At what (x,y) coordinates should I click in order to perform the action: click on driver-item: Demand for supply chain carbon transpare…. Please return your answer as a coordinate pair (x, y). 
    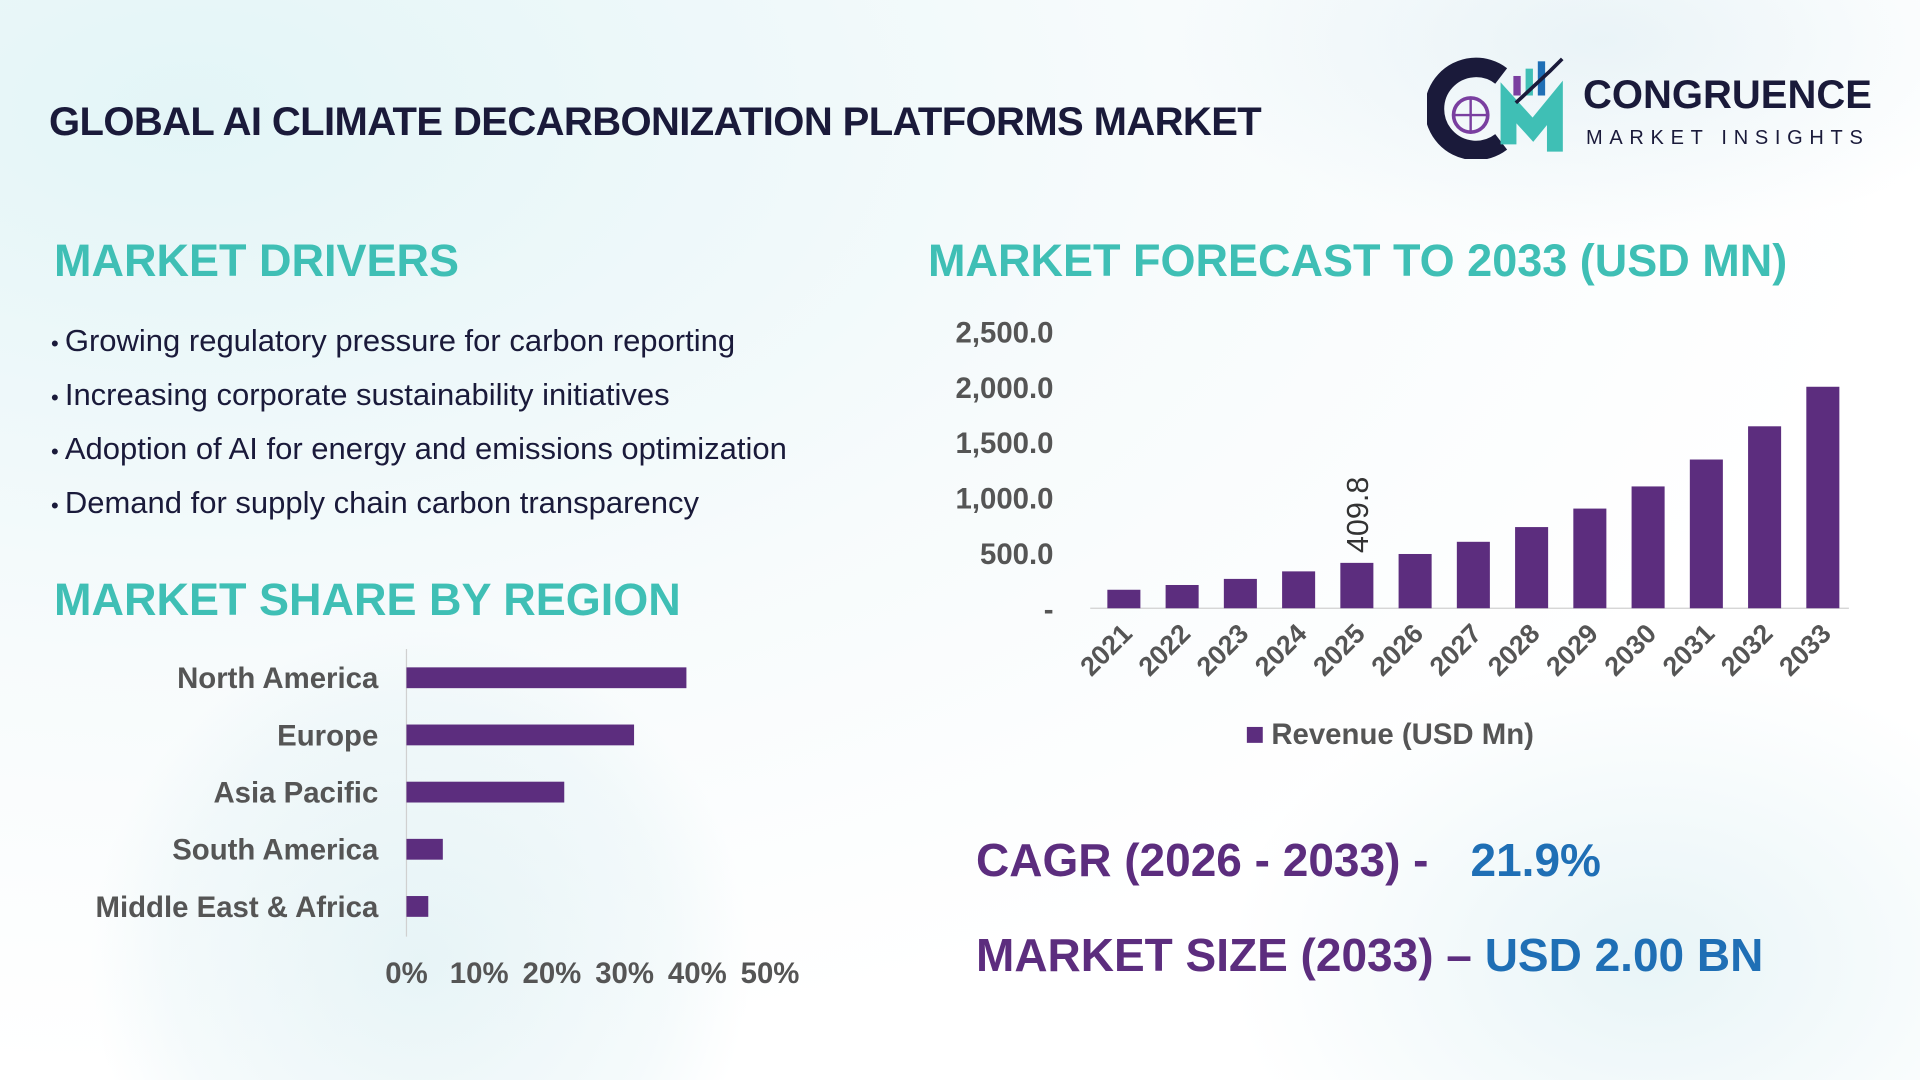
    Looking at the image, I should click on (419, 512).